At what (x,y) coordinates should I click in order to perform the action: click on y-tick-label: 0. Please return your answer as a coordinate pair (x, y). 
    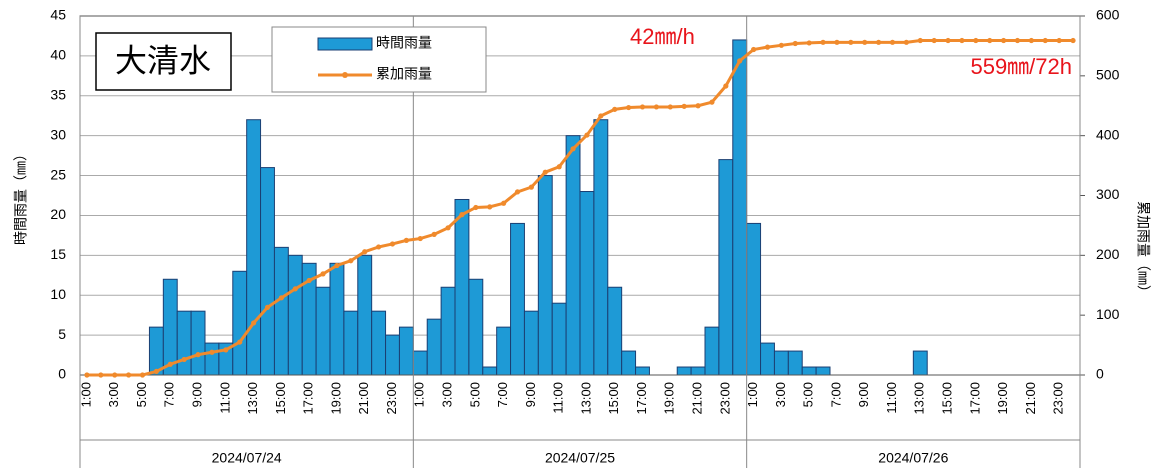
    Looking at the image, I should click on (62, 374).